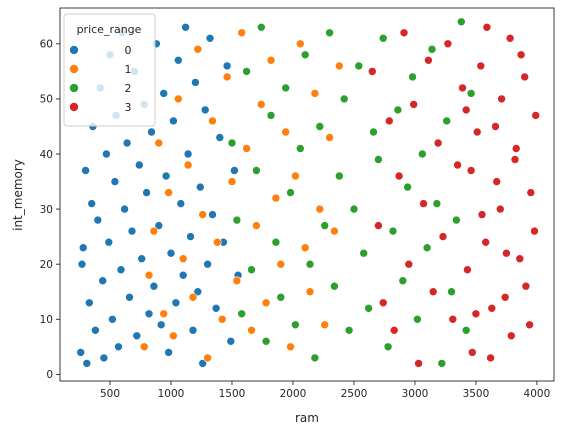  What do you see at coordinates (537, 394) in the screenshot?
I see `x-tick-label-4000: 4000` at bounding box center [537, 394].